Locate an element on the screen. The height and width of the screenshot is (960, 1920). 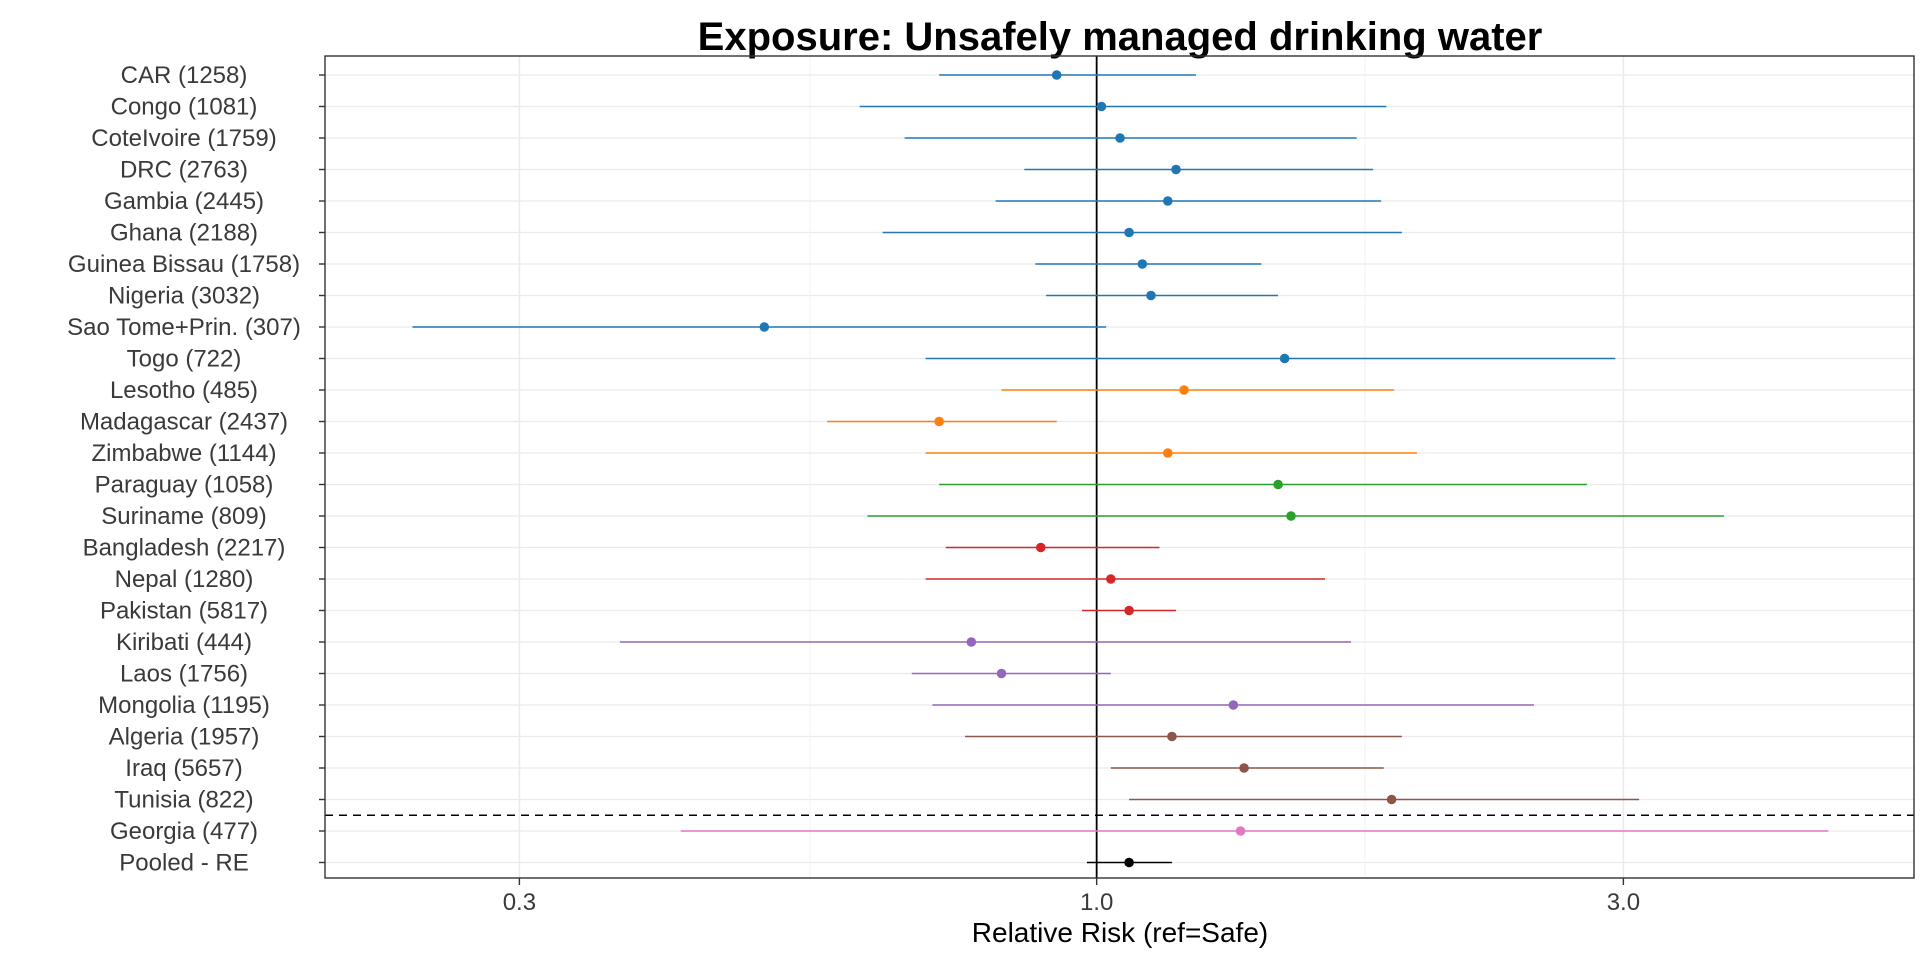
x-axis-ticks: 0.3 1.0 3.0 is located at coordinates (1071, 897).